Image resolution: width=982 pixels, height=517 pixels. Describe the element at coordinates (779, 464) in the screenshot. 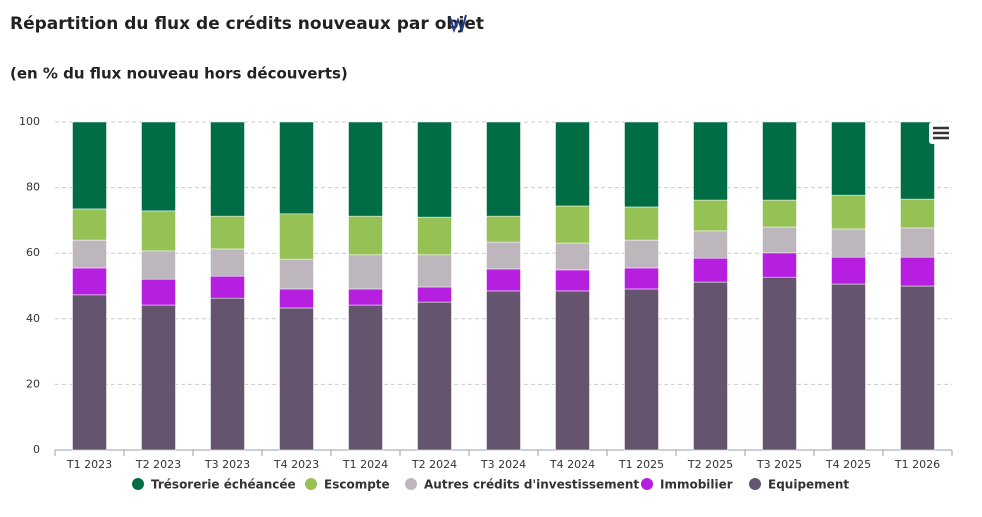

I see `x-tick-label: T3 2025` at that location.